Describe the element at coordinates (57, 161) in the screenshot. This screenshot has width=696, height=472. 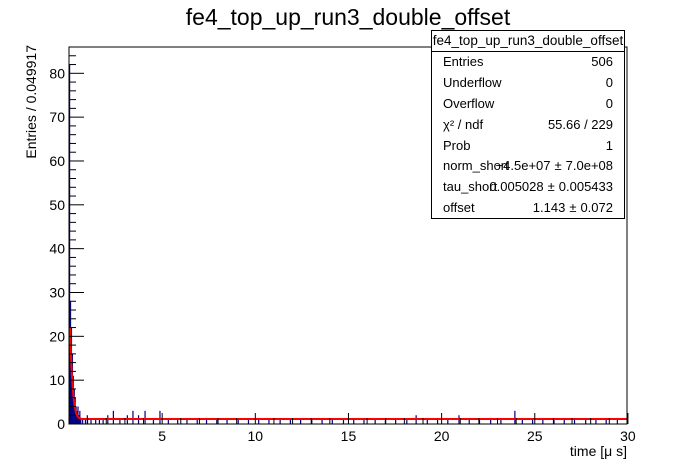
I see `y-tick-label: 60` at that location.